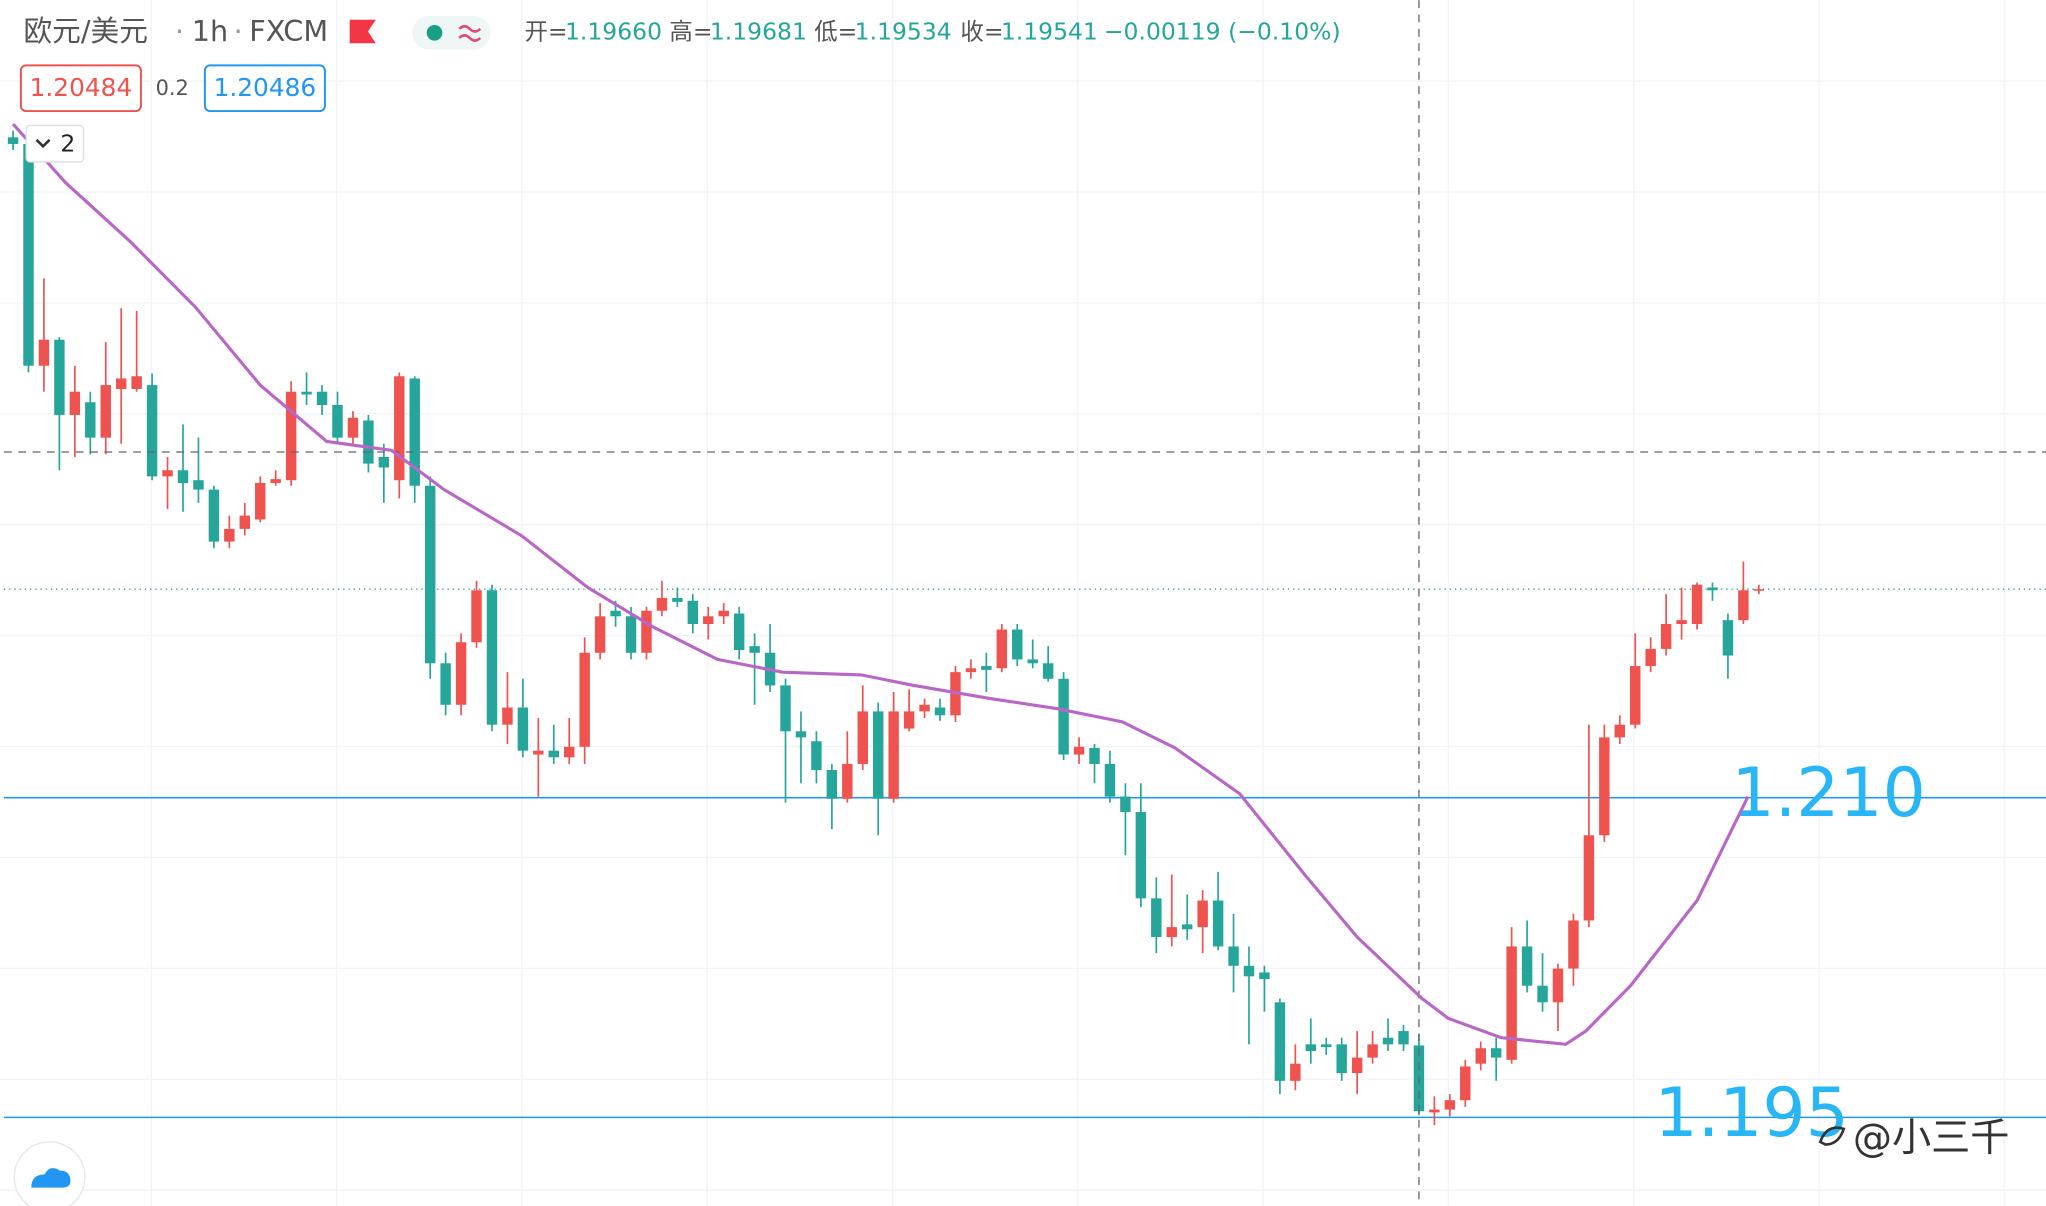 The image size is (2046, 1206). I want to click on flag-icon, so click(362, 31).